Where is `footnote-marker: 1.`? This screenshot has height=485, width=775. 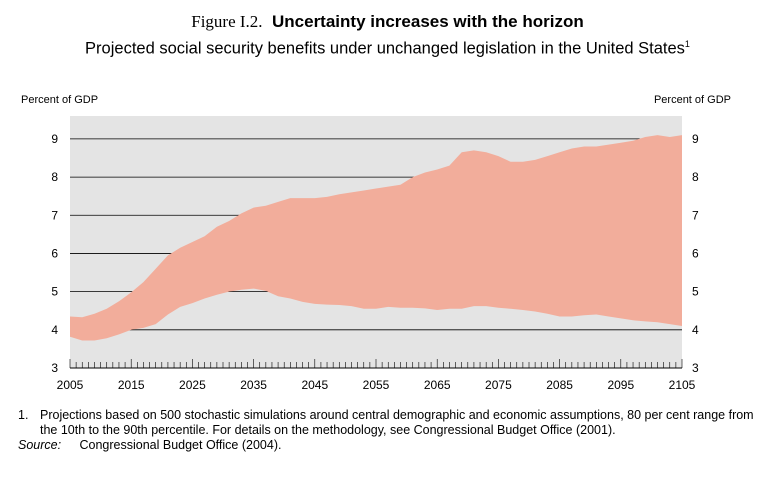 footnote-marker: 1. is located at coordinates (23, 415).